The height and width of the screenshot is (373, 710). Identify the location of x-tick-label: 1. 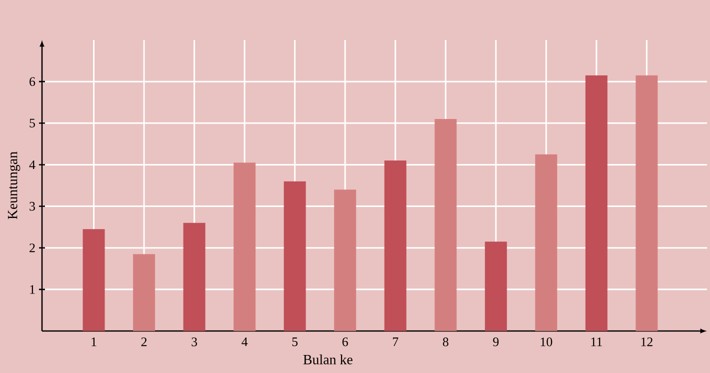
(94, 342).